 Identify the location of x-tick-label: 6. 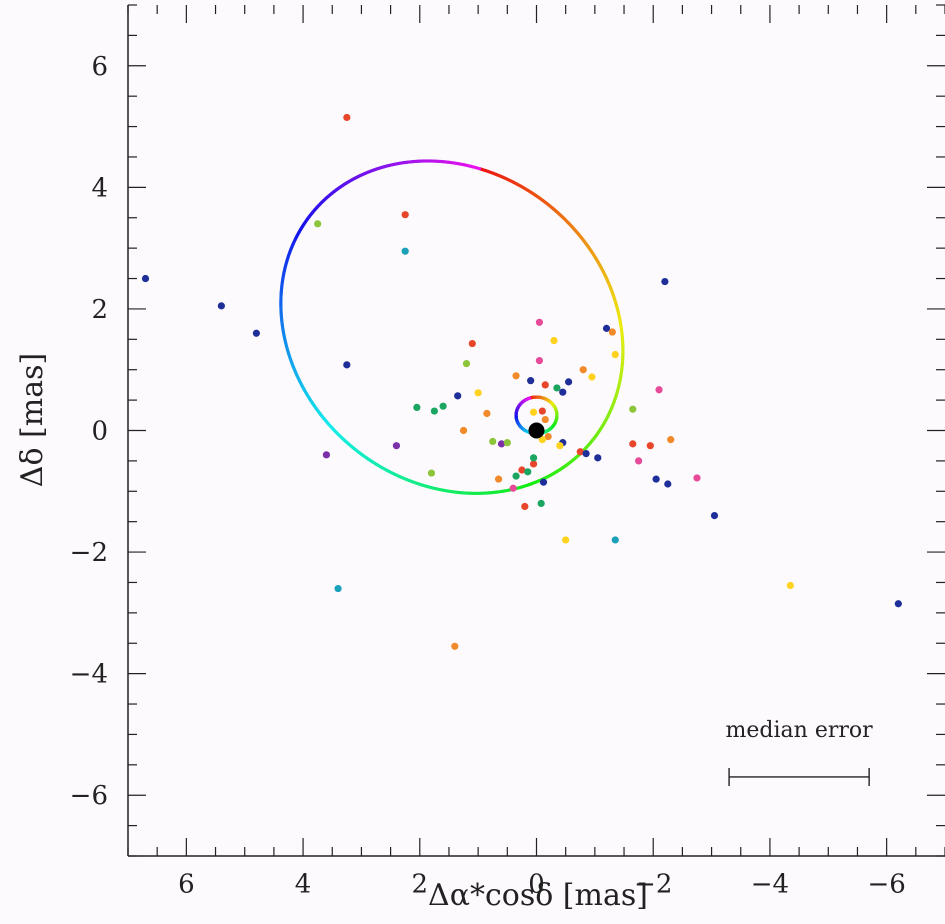
(186, 884).